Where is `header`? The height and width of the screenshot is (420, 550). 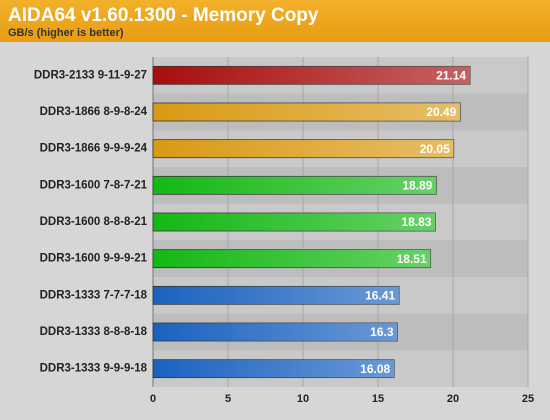
header is located at coordinates (275, 21).